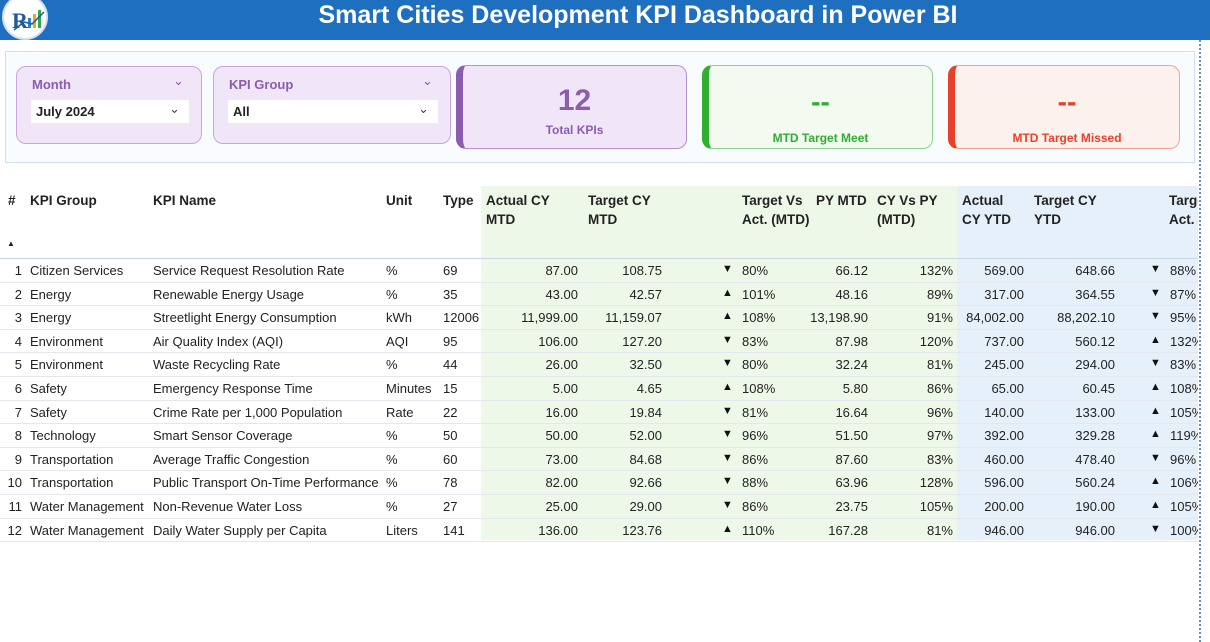  I want to click on col-header-type: Type, so click(458, 200).